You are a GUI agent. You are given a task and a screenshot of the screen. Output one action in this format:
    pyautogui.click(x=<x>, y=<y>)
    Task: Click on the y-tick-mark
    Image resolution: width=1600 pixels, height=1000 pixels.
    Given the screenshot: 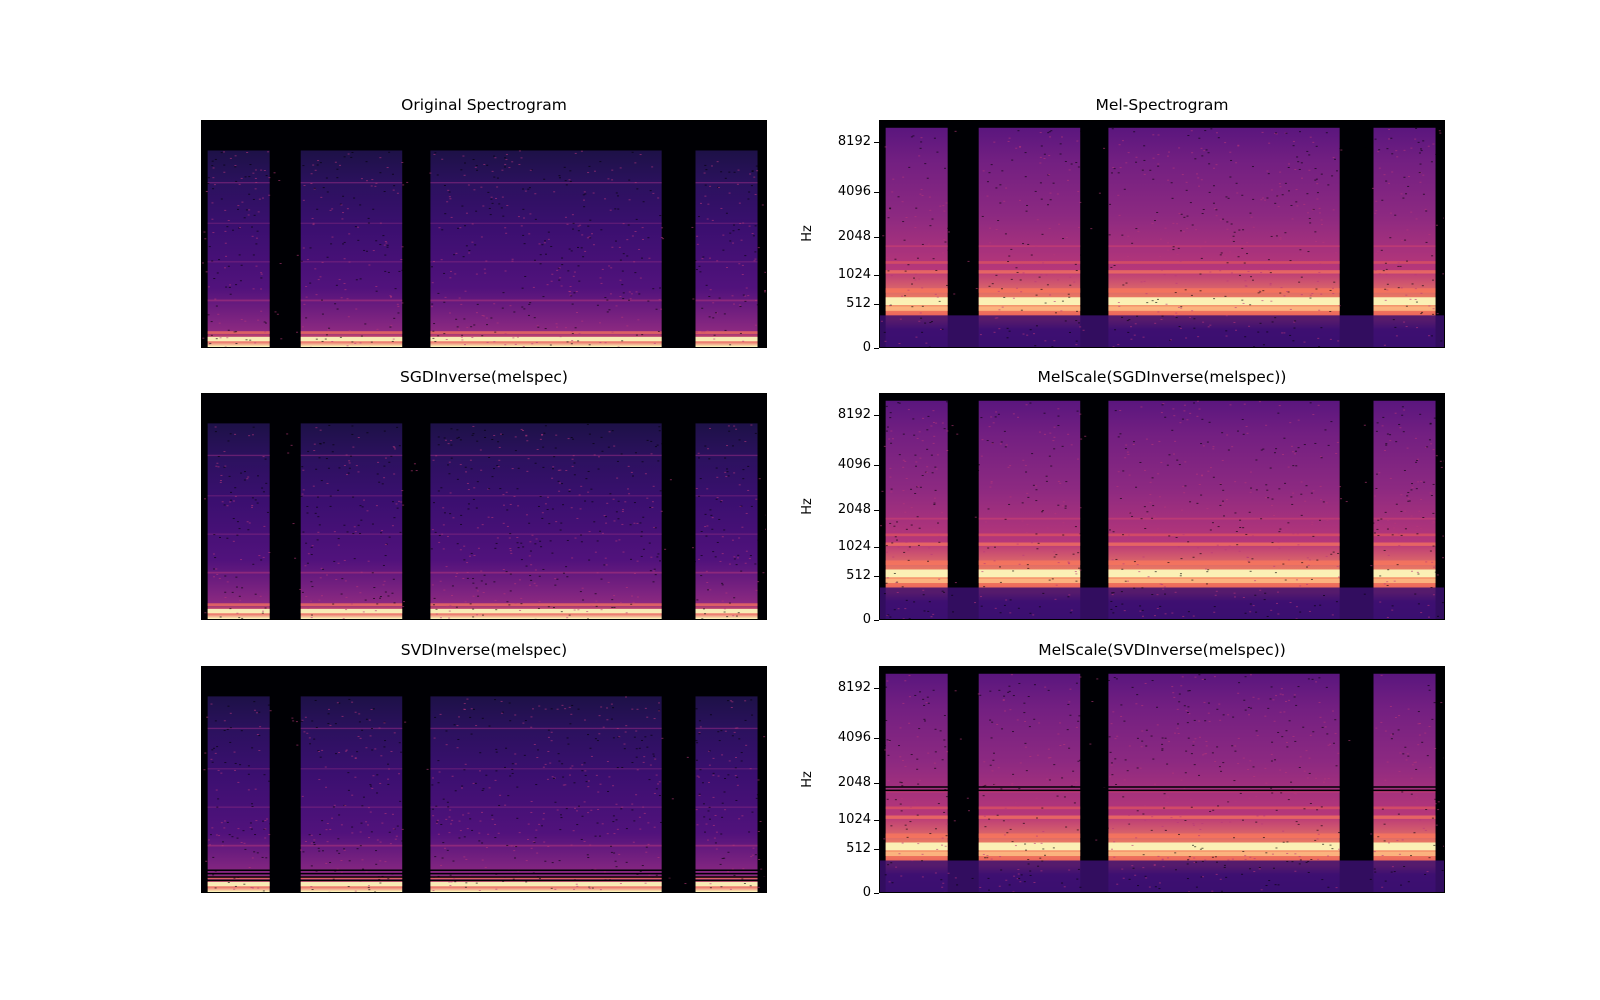 What is the action you would take?
    pyautogui.click(x=876, y=304)
    